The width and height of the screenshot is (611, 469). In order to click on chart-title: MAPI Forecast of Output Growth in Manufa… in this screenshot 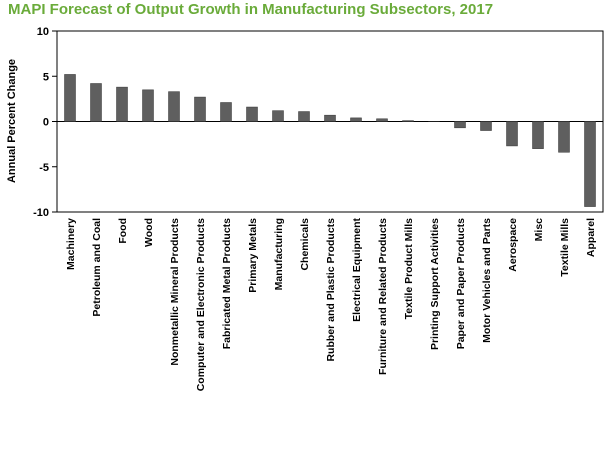, I will do `click(251, 9)`.